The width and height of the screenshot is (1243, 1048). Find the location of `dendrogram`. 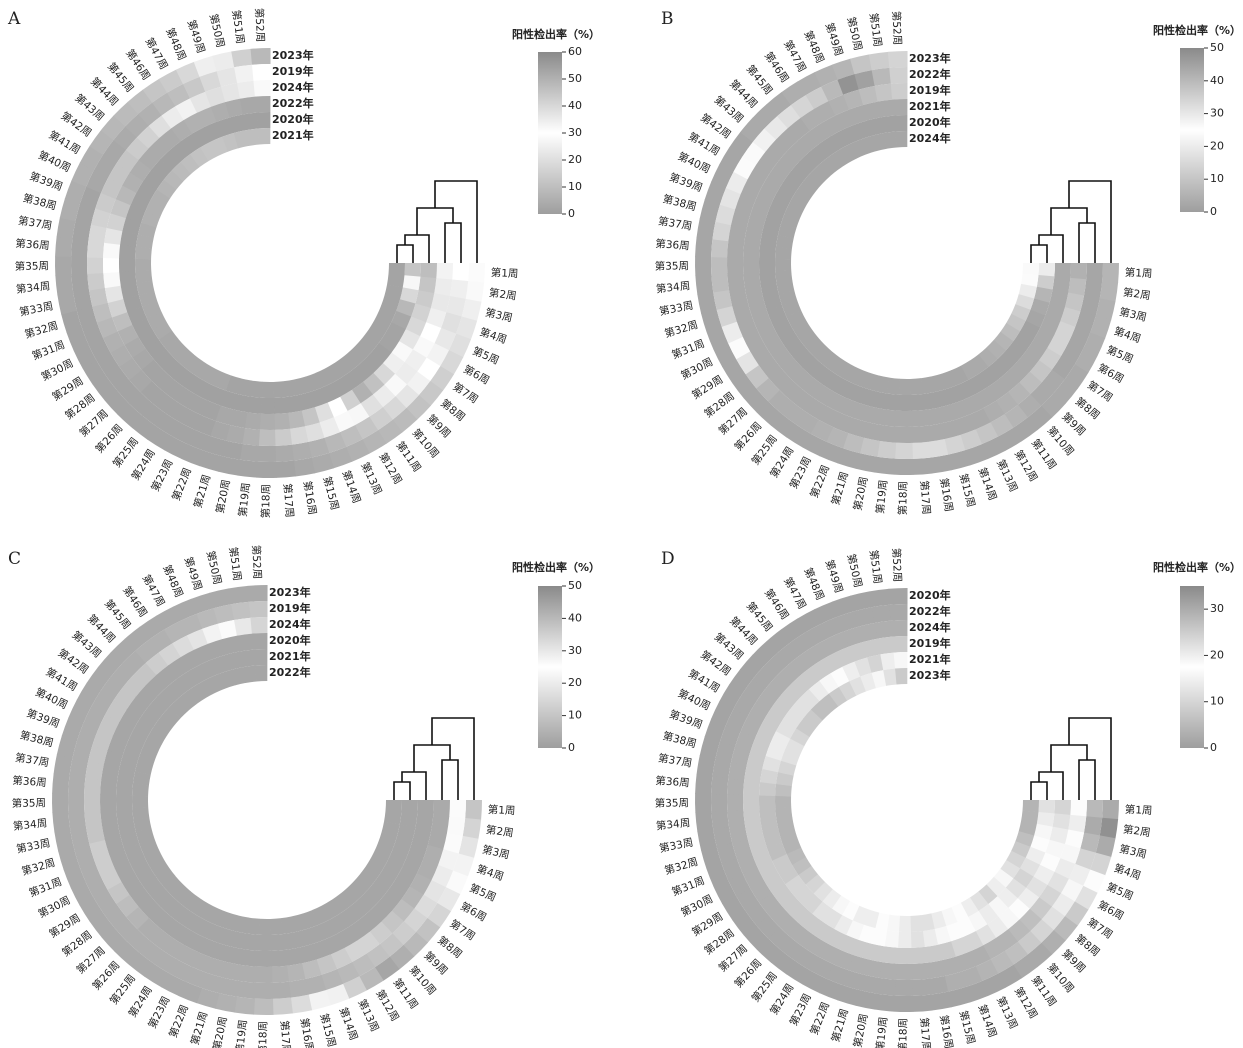

dendrogram is located at coordinates (1071, 221).